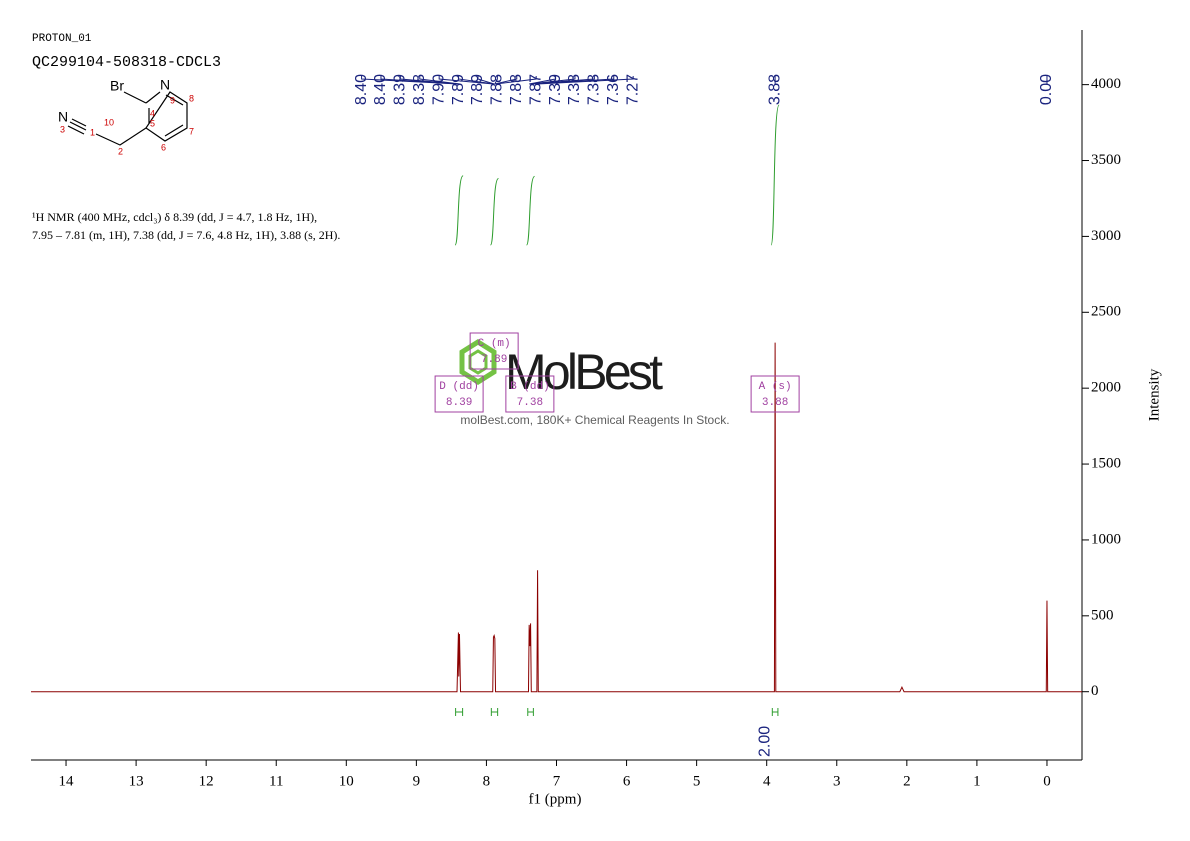  Describe the element at coordinates (478, 362) in the screenshot. I see `logo` at that location.